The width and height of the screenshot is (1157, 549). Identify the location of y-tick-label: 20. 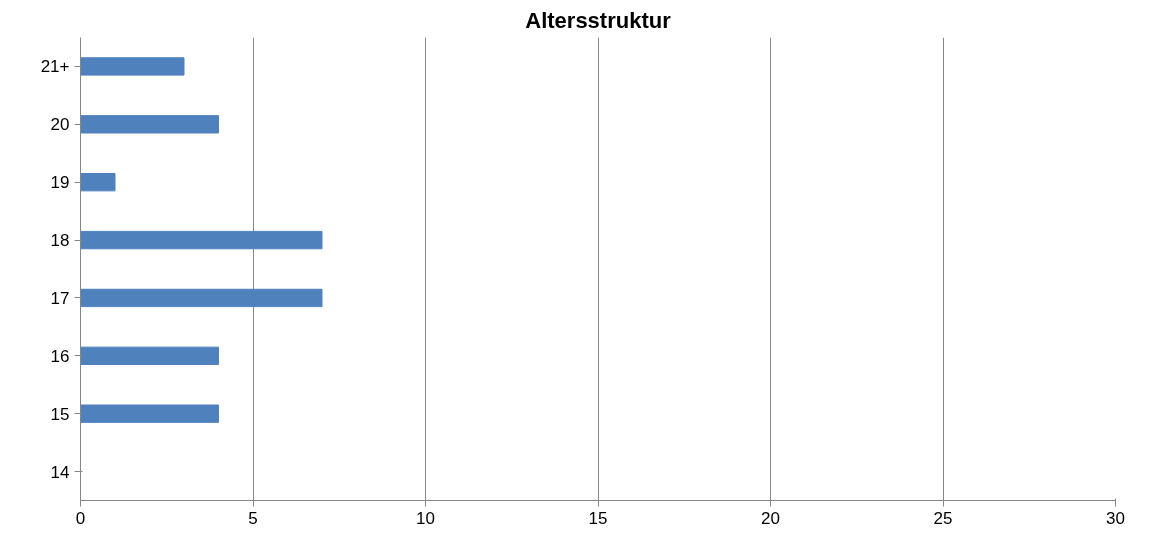
(60, 125).